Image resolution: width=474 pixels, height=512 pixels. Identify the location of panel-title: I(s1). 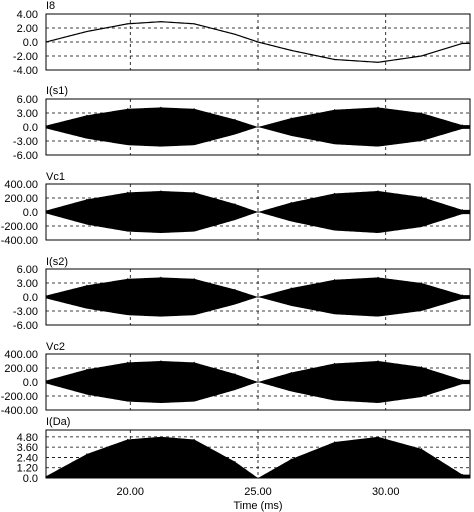
(57, 91).